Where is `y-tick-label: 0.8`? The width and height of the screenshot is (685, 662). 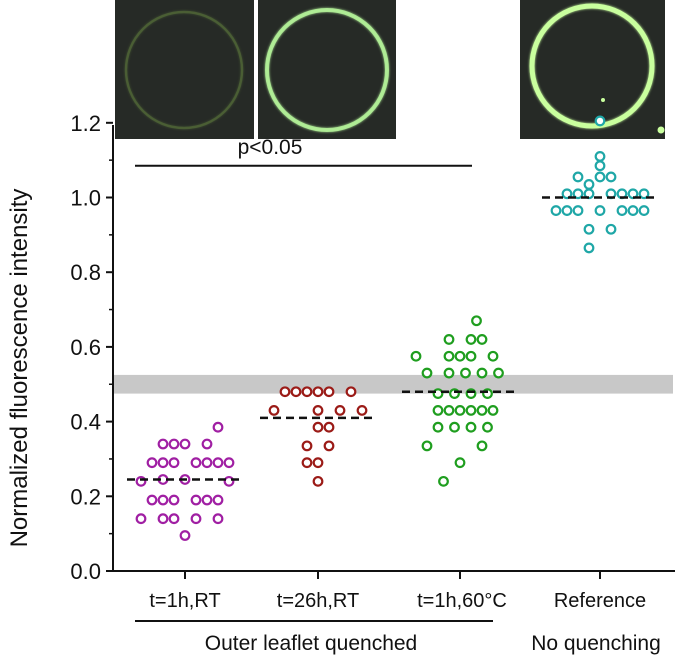 y-tick-label: 0.8 is located at coordinates (85, 272).